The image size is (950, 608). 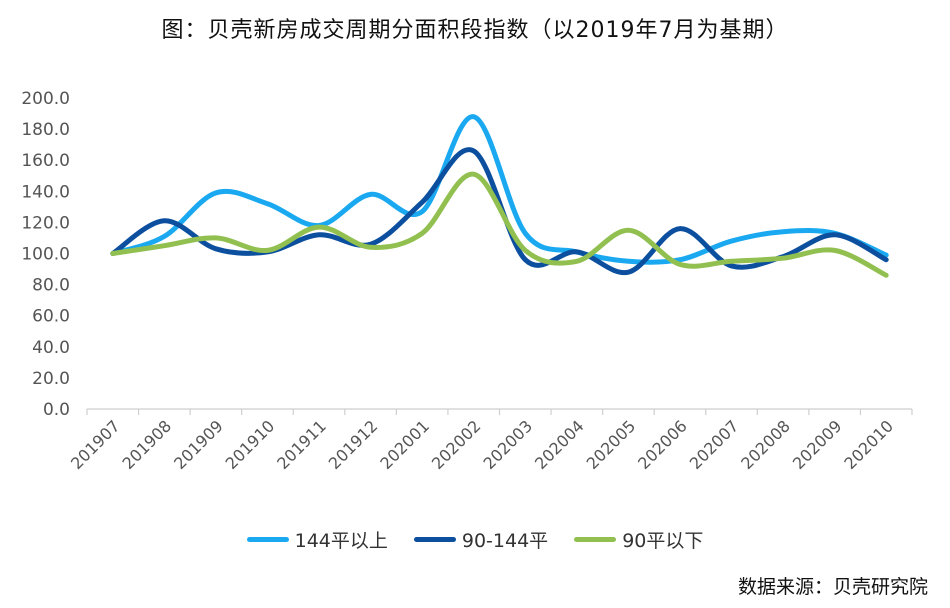 I want to click on legend-label: 144平以上, so click(x=341, y=541).